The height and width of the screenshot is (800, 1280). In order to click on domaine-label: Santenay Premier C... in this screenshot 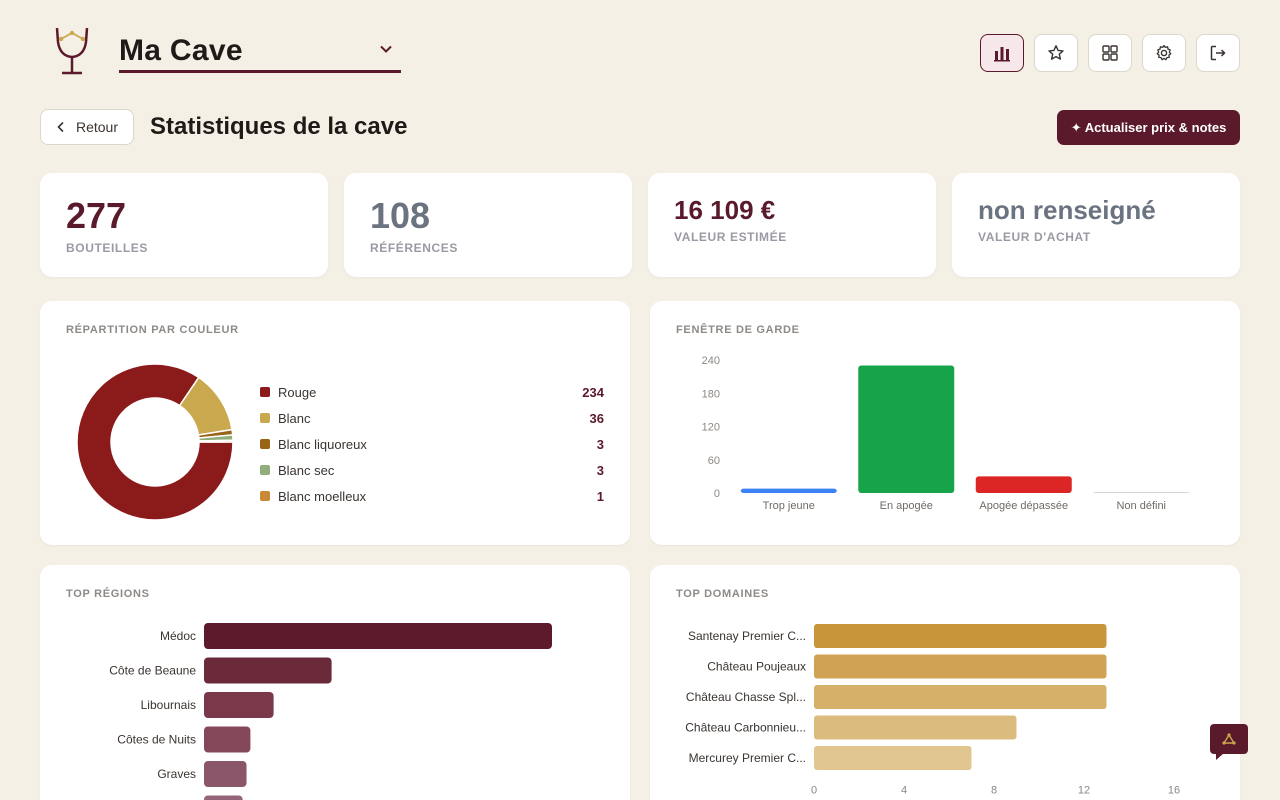, I will do `click(747, 636)`.